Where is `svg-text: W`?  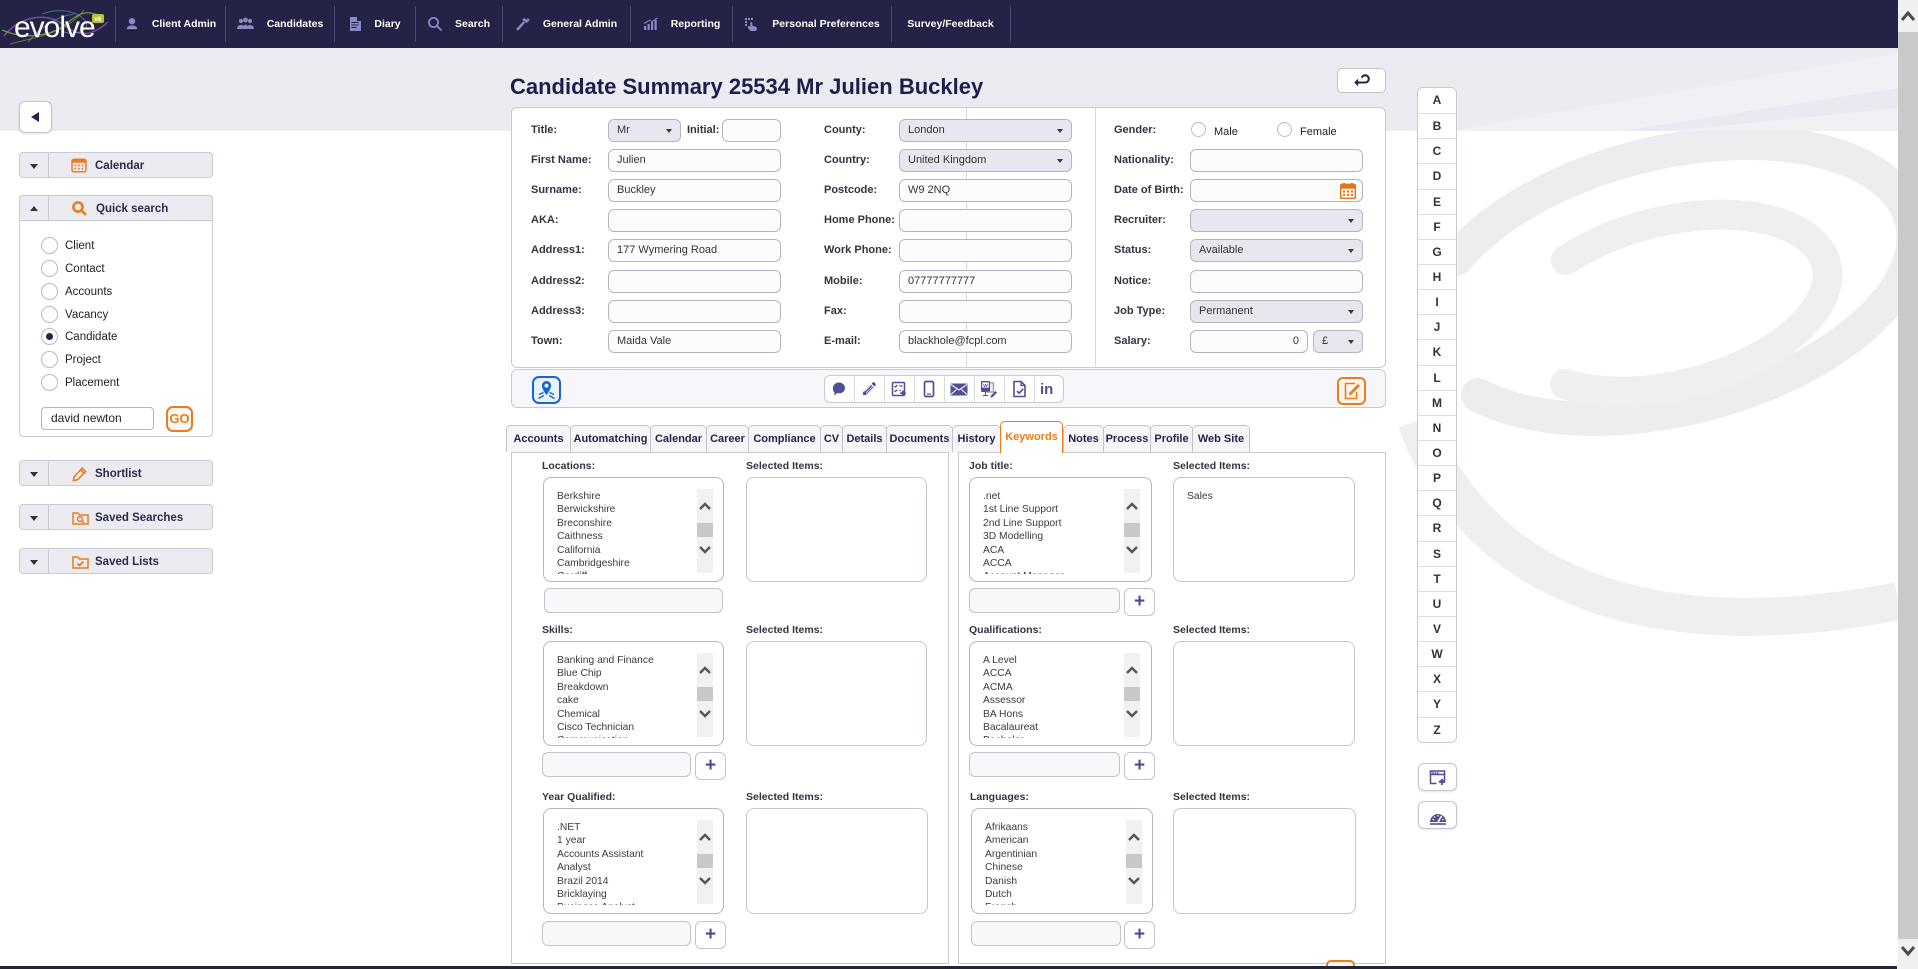
svg-text: W is located at coordinates (985, 386).